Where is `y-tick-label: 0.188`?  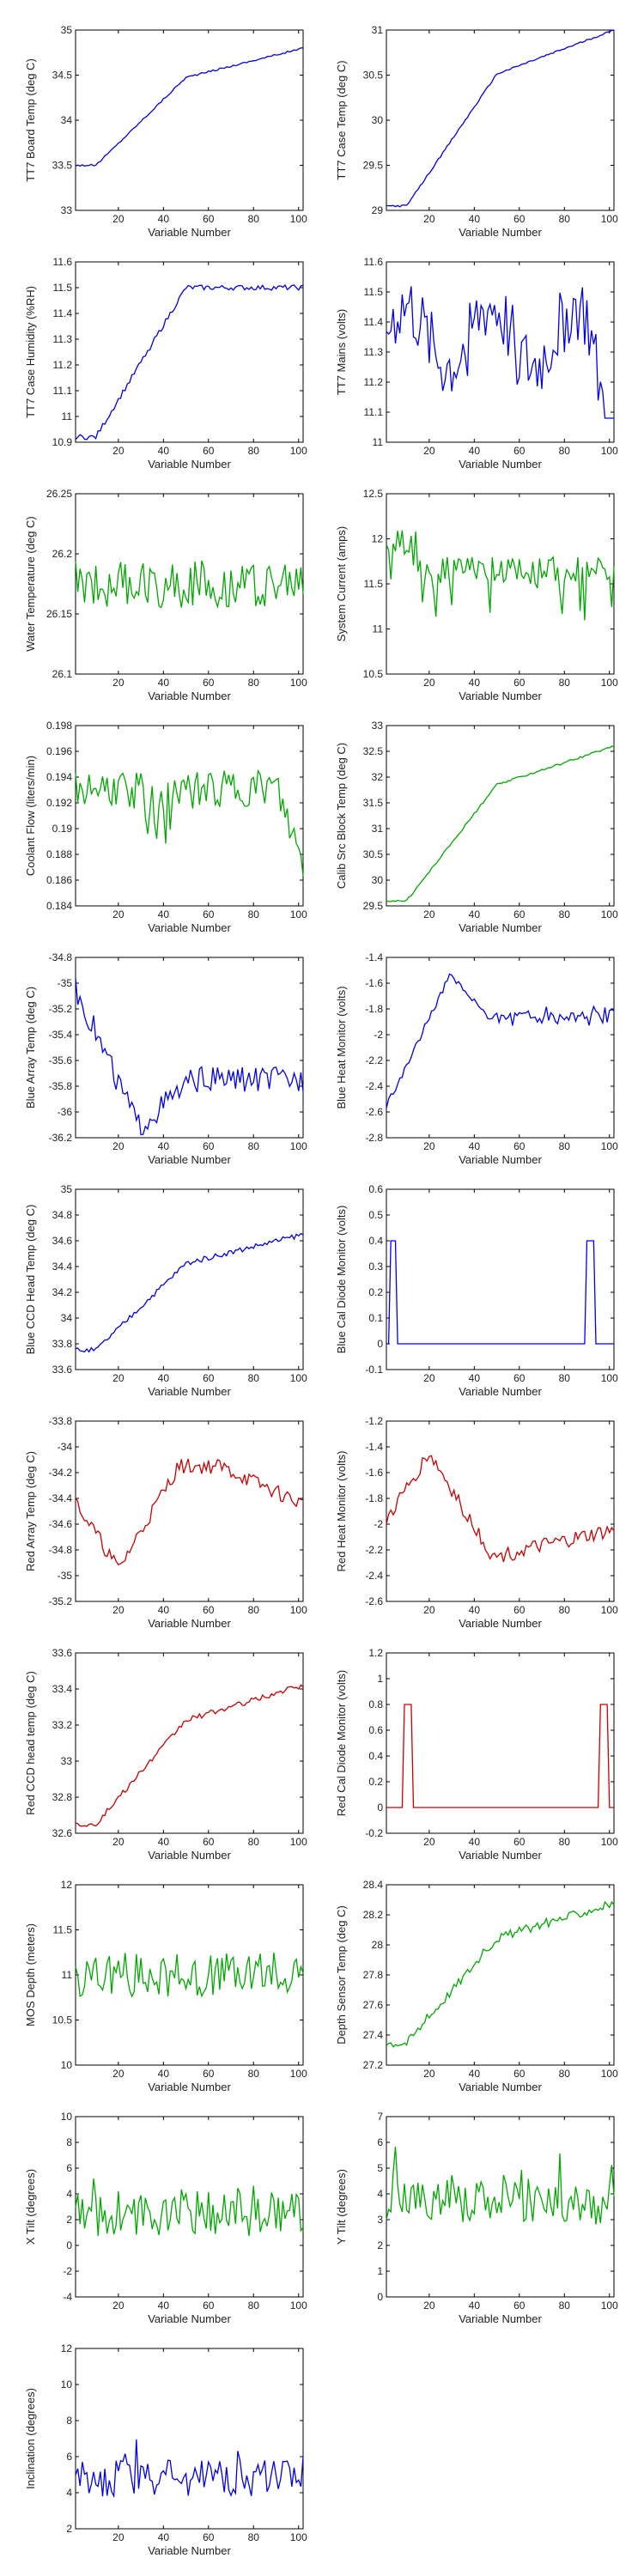 y-tick-label: 0.188 is located at coordinates (59, 854).